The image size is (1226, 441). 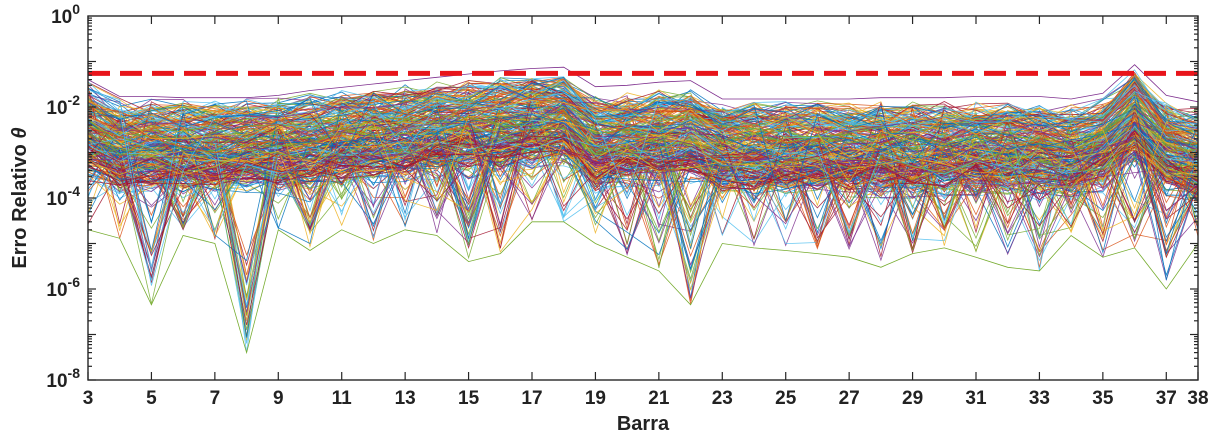 I want to click on y-tick-label: 10⁻⁸, so click(x=63, y=378).